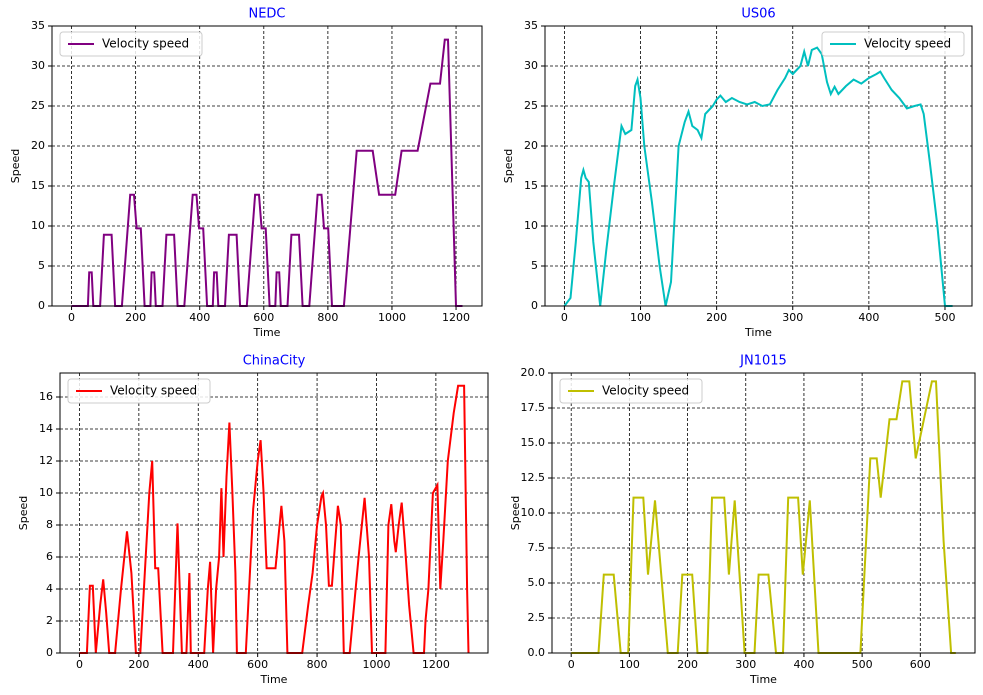  Describe the element at coordinates (533, 442) in the screenshot. I see `y-tick-label: 15.0` at that location.